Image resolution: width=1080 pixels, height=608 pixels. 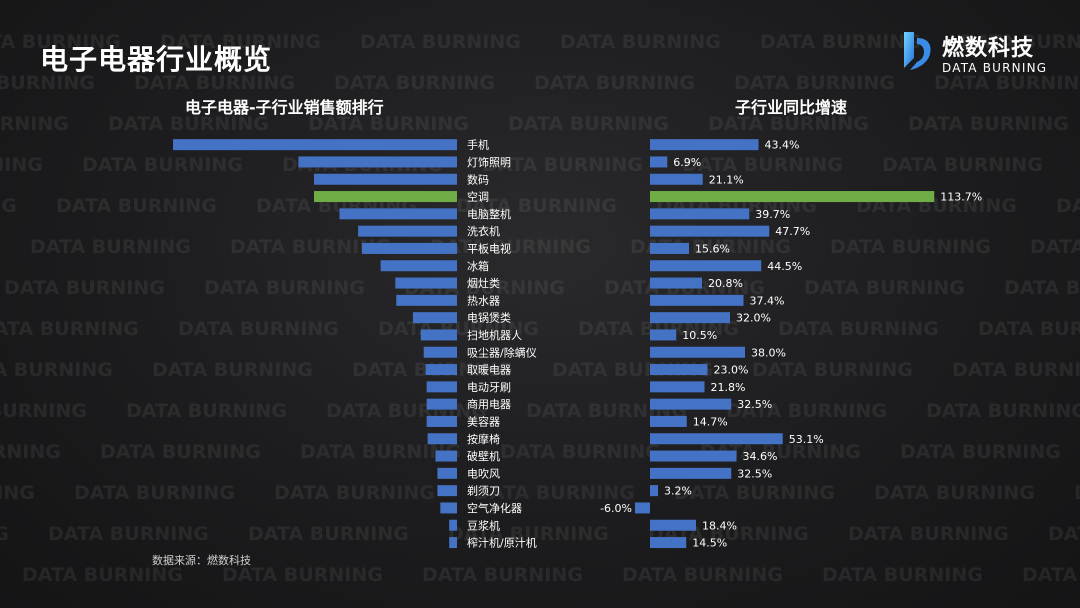 What do you see at coordinates (489, 214) in the screenshot?
I see `category-label: 电脑整机` at bounding box center [489, 214].